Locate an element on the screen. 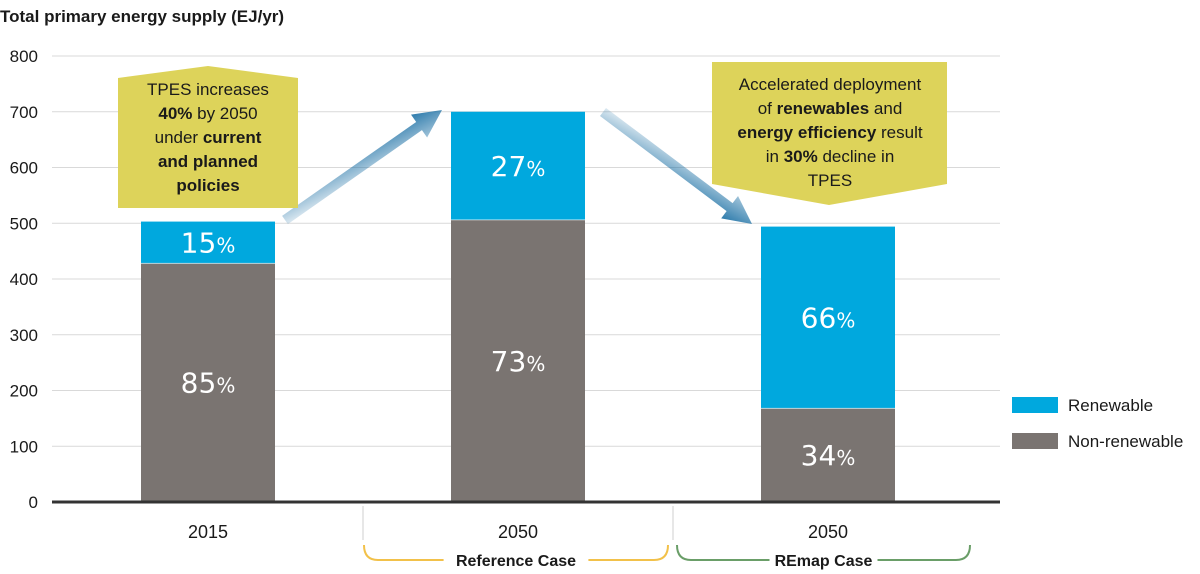  non-renewable-share-label: 85% is located at coordinates (208, 383).